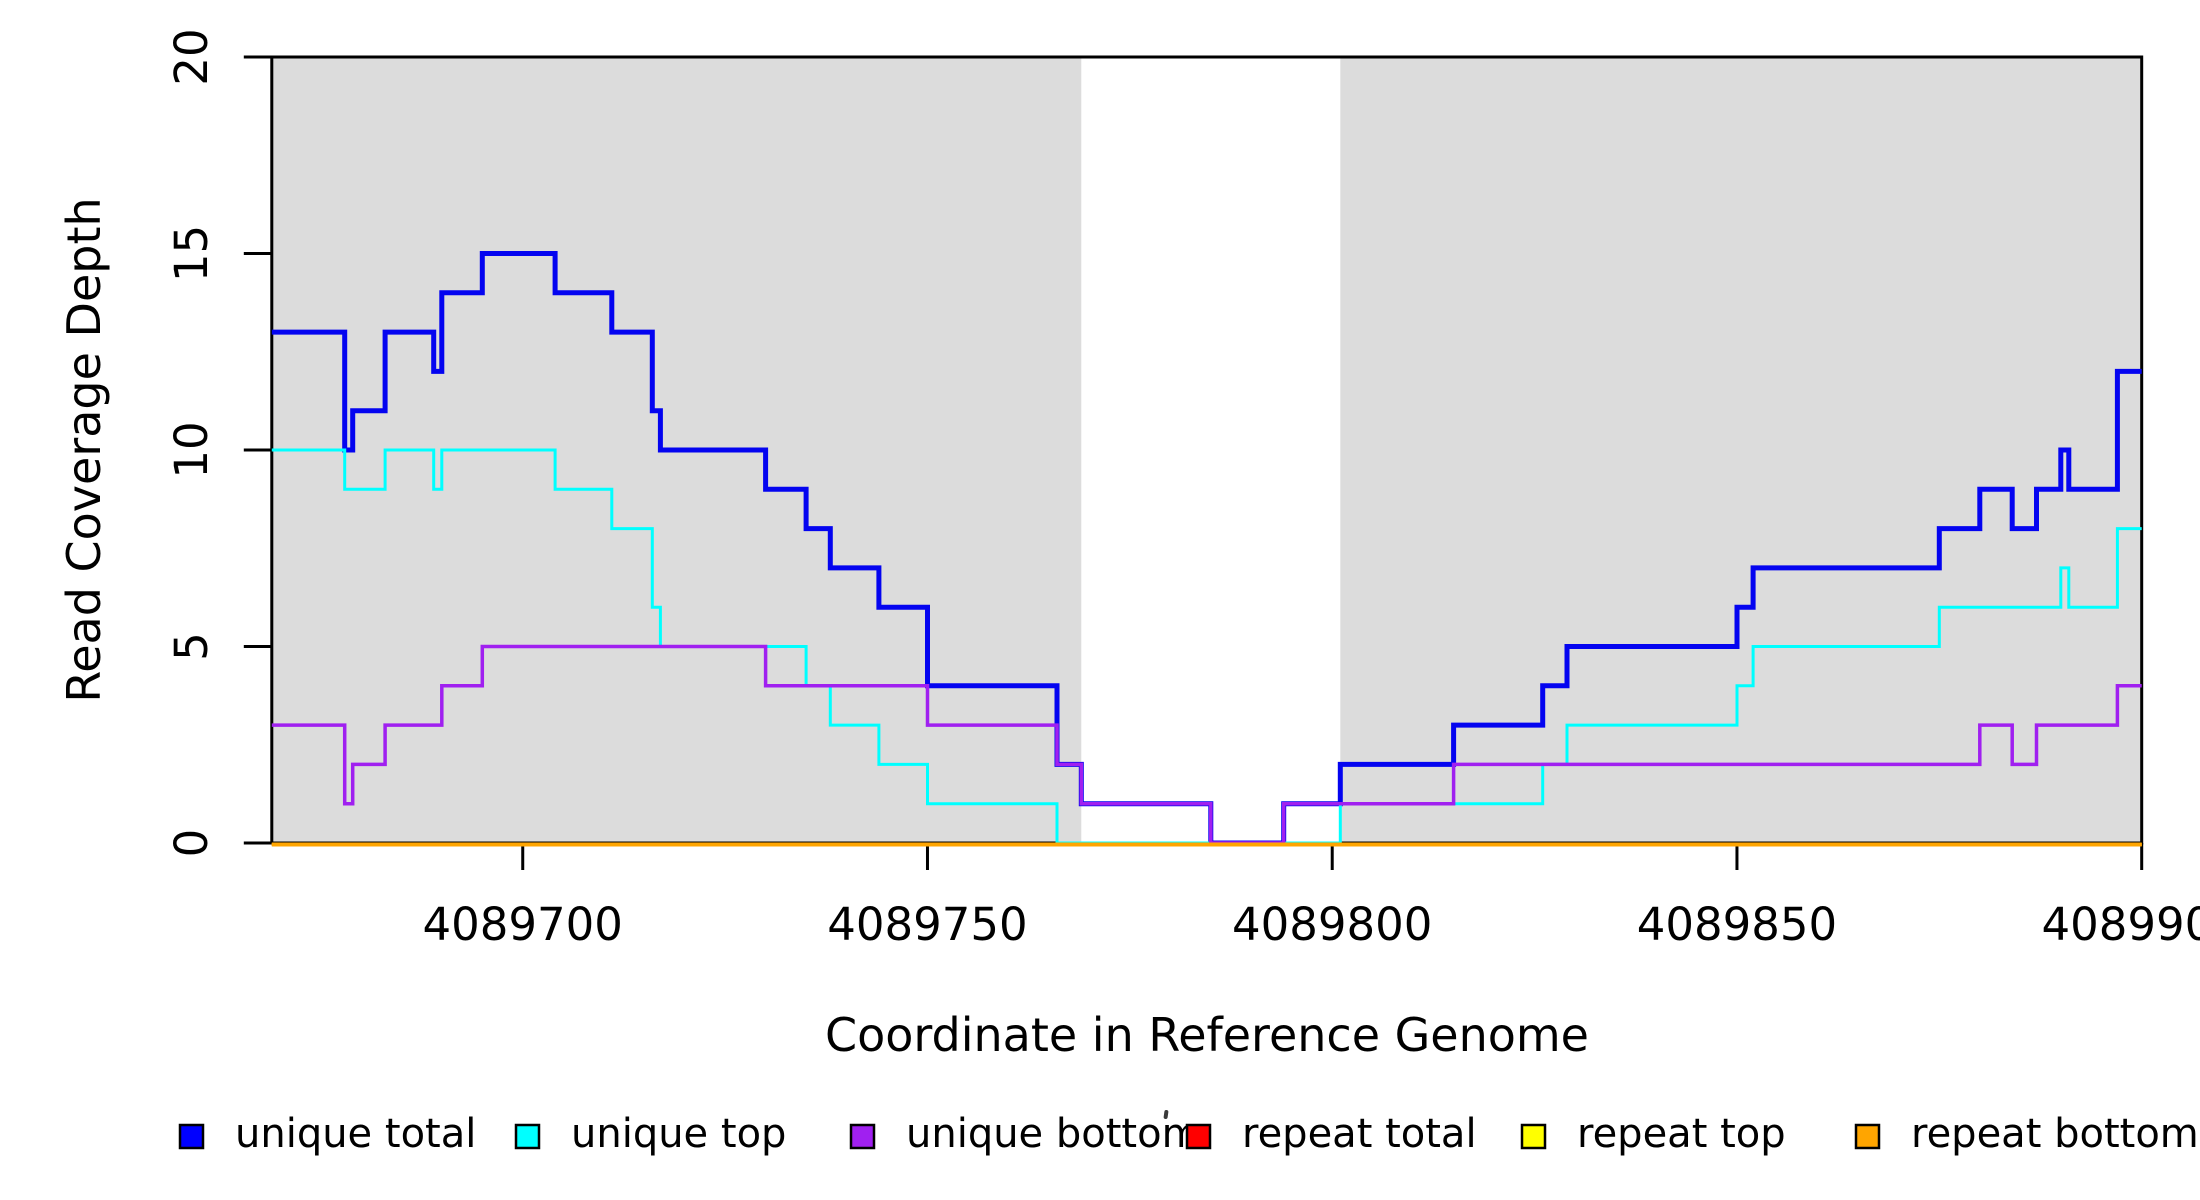  Describe the element at coordinates (1533, 1136) in the screenshot. I see `legend-swatch-repeat-top` at that location.